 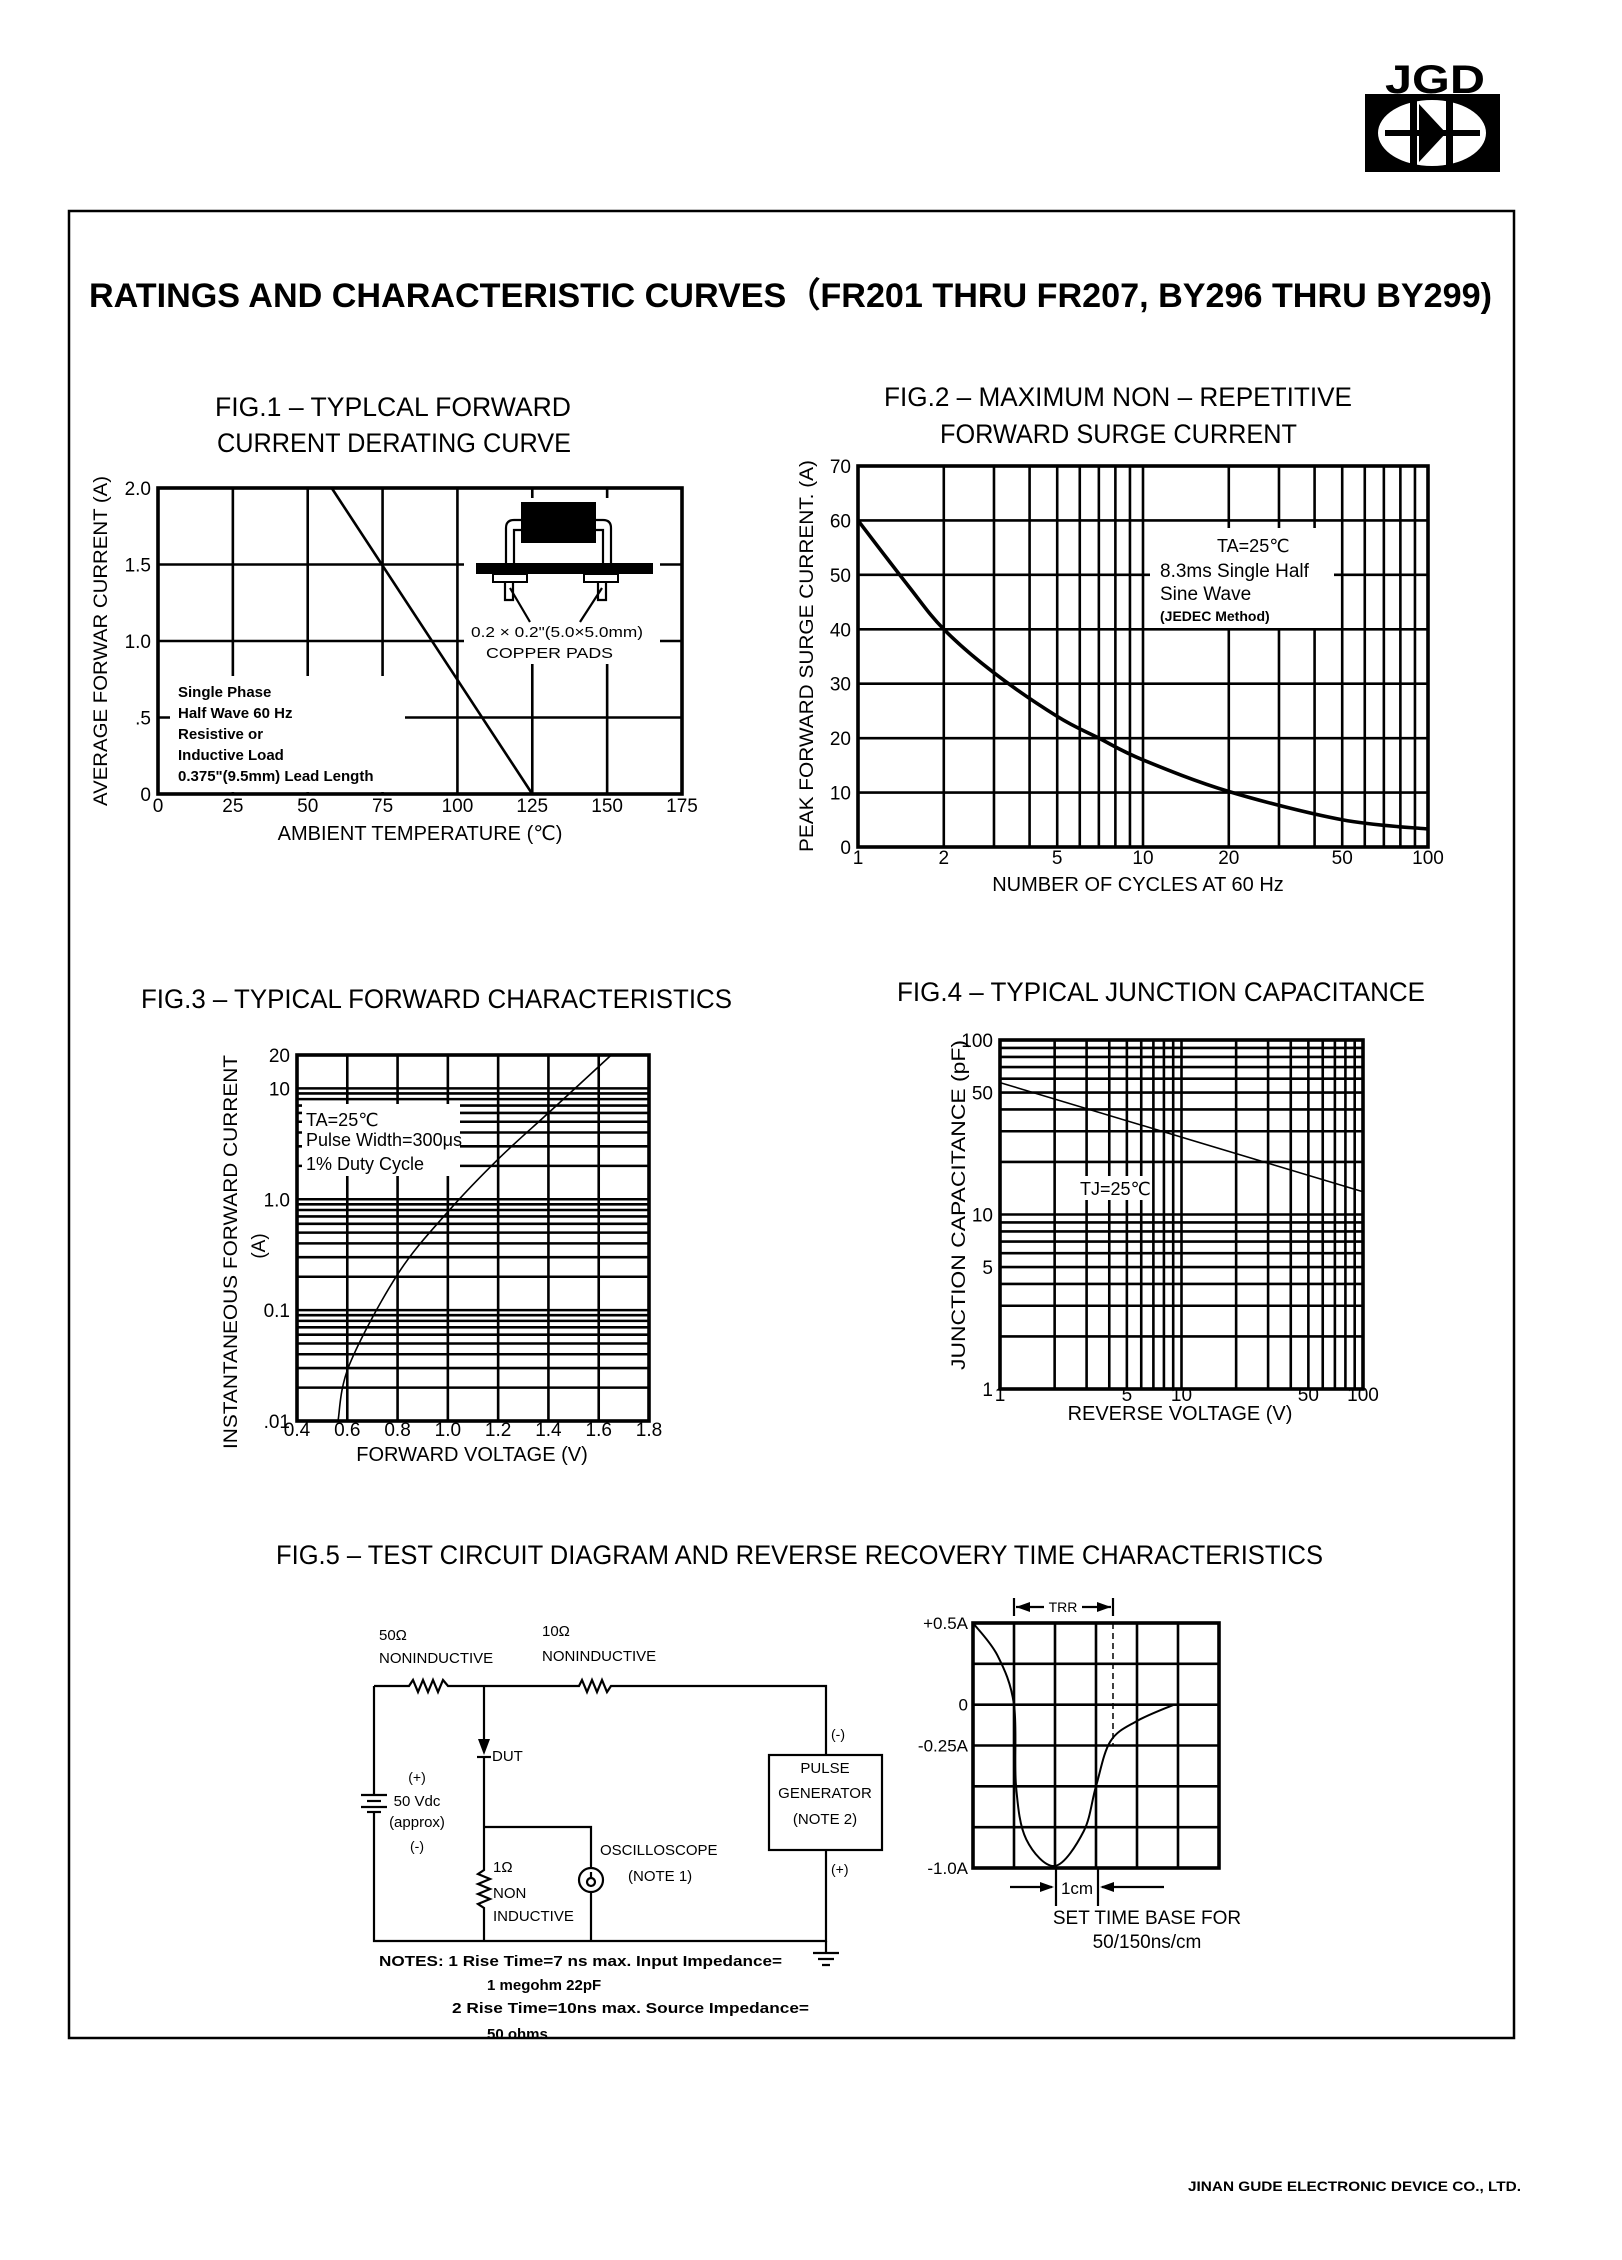 I want to click on x-tick-label: 150, so click(x=607, y=806).